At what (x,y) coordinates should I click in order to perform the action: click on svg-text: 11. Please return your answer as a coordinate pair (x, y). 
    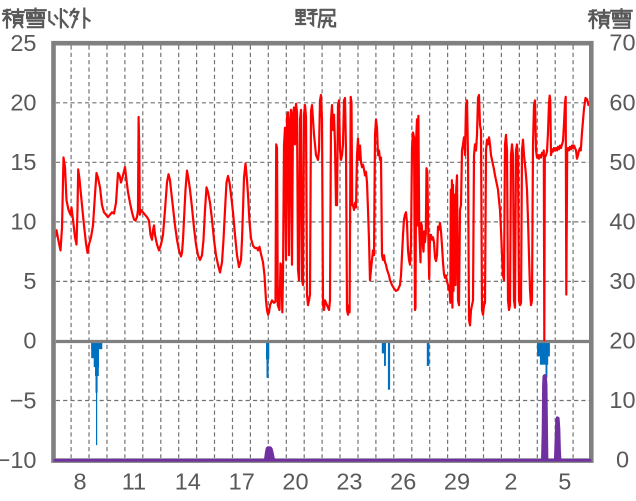
    Looking at the image, I should click on (134, 482).